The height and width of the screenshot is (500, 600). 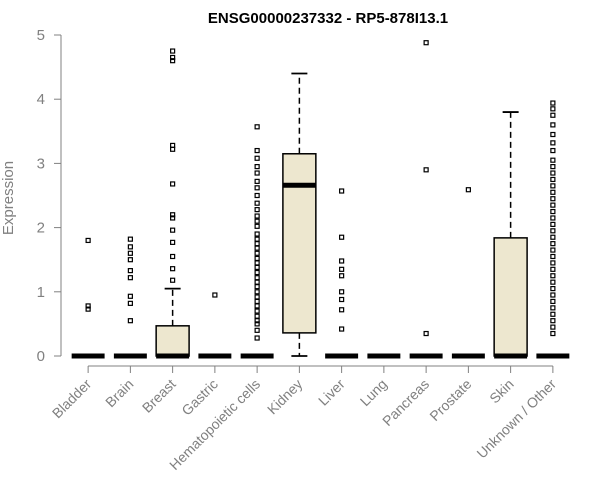 What do you see at coordinates (41, 292) in the screenshot?
I see `y-tick-label: 1` at bounding box center [41, 292].